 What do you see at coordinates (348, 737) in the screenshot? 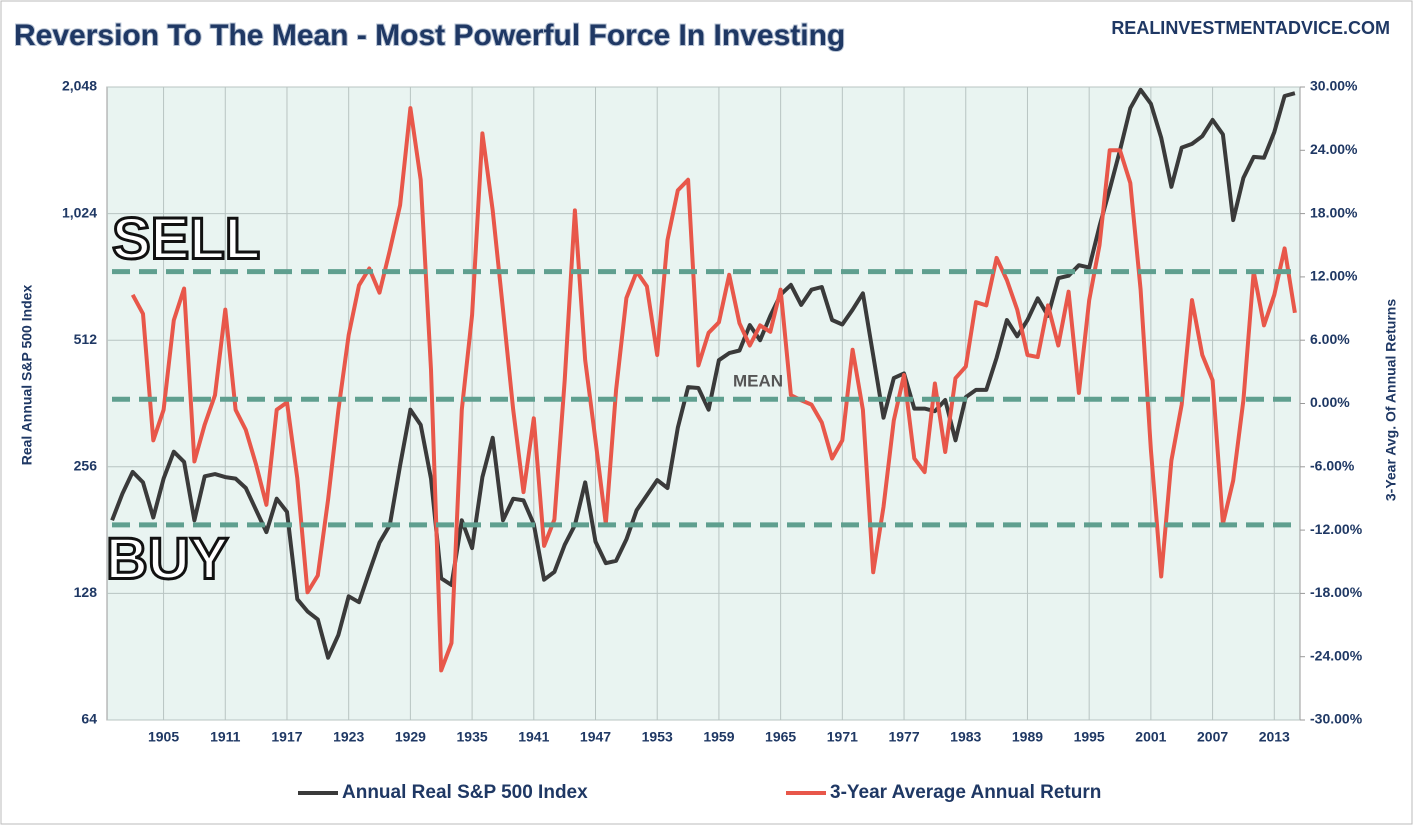
I see `x-tick-label: 1923` at bounding box center [348, 737].